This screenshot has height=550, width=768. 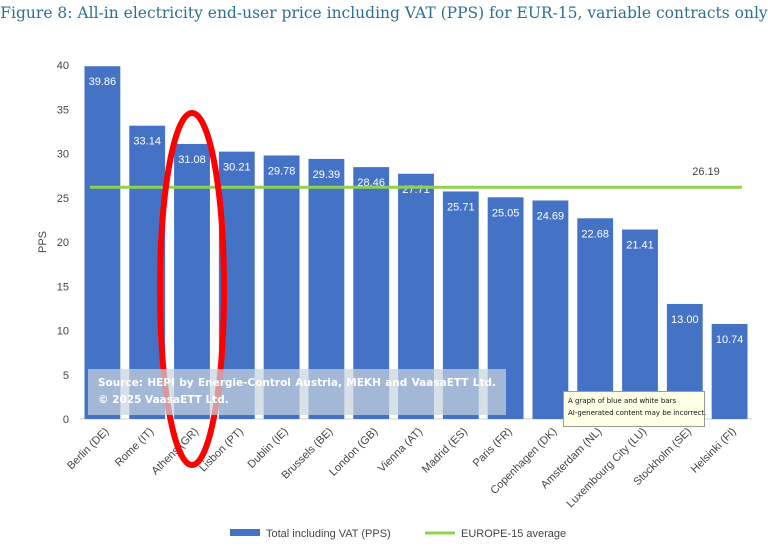 I want to click on ai-tooltip-disclaimer: AI-generated content may be incorrect., so click(x=637, y=413).